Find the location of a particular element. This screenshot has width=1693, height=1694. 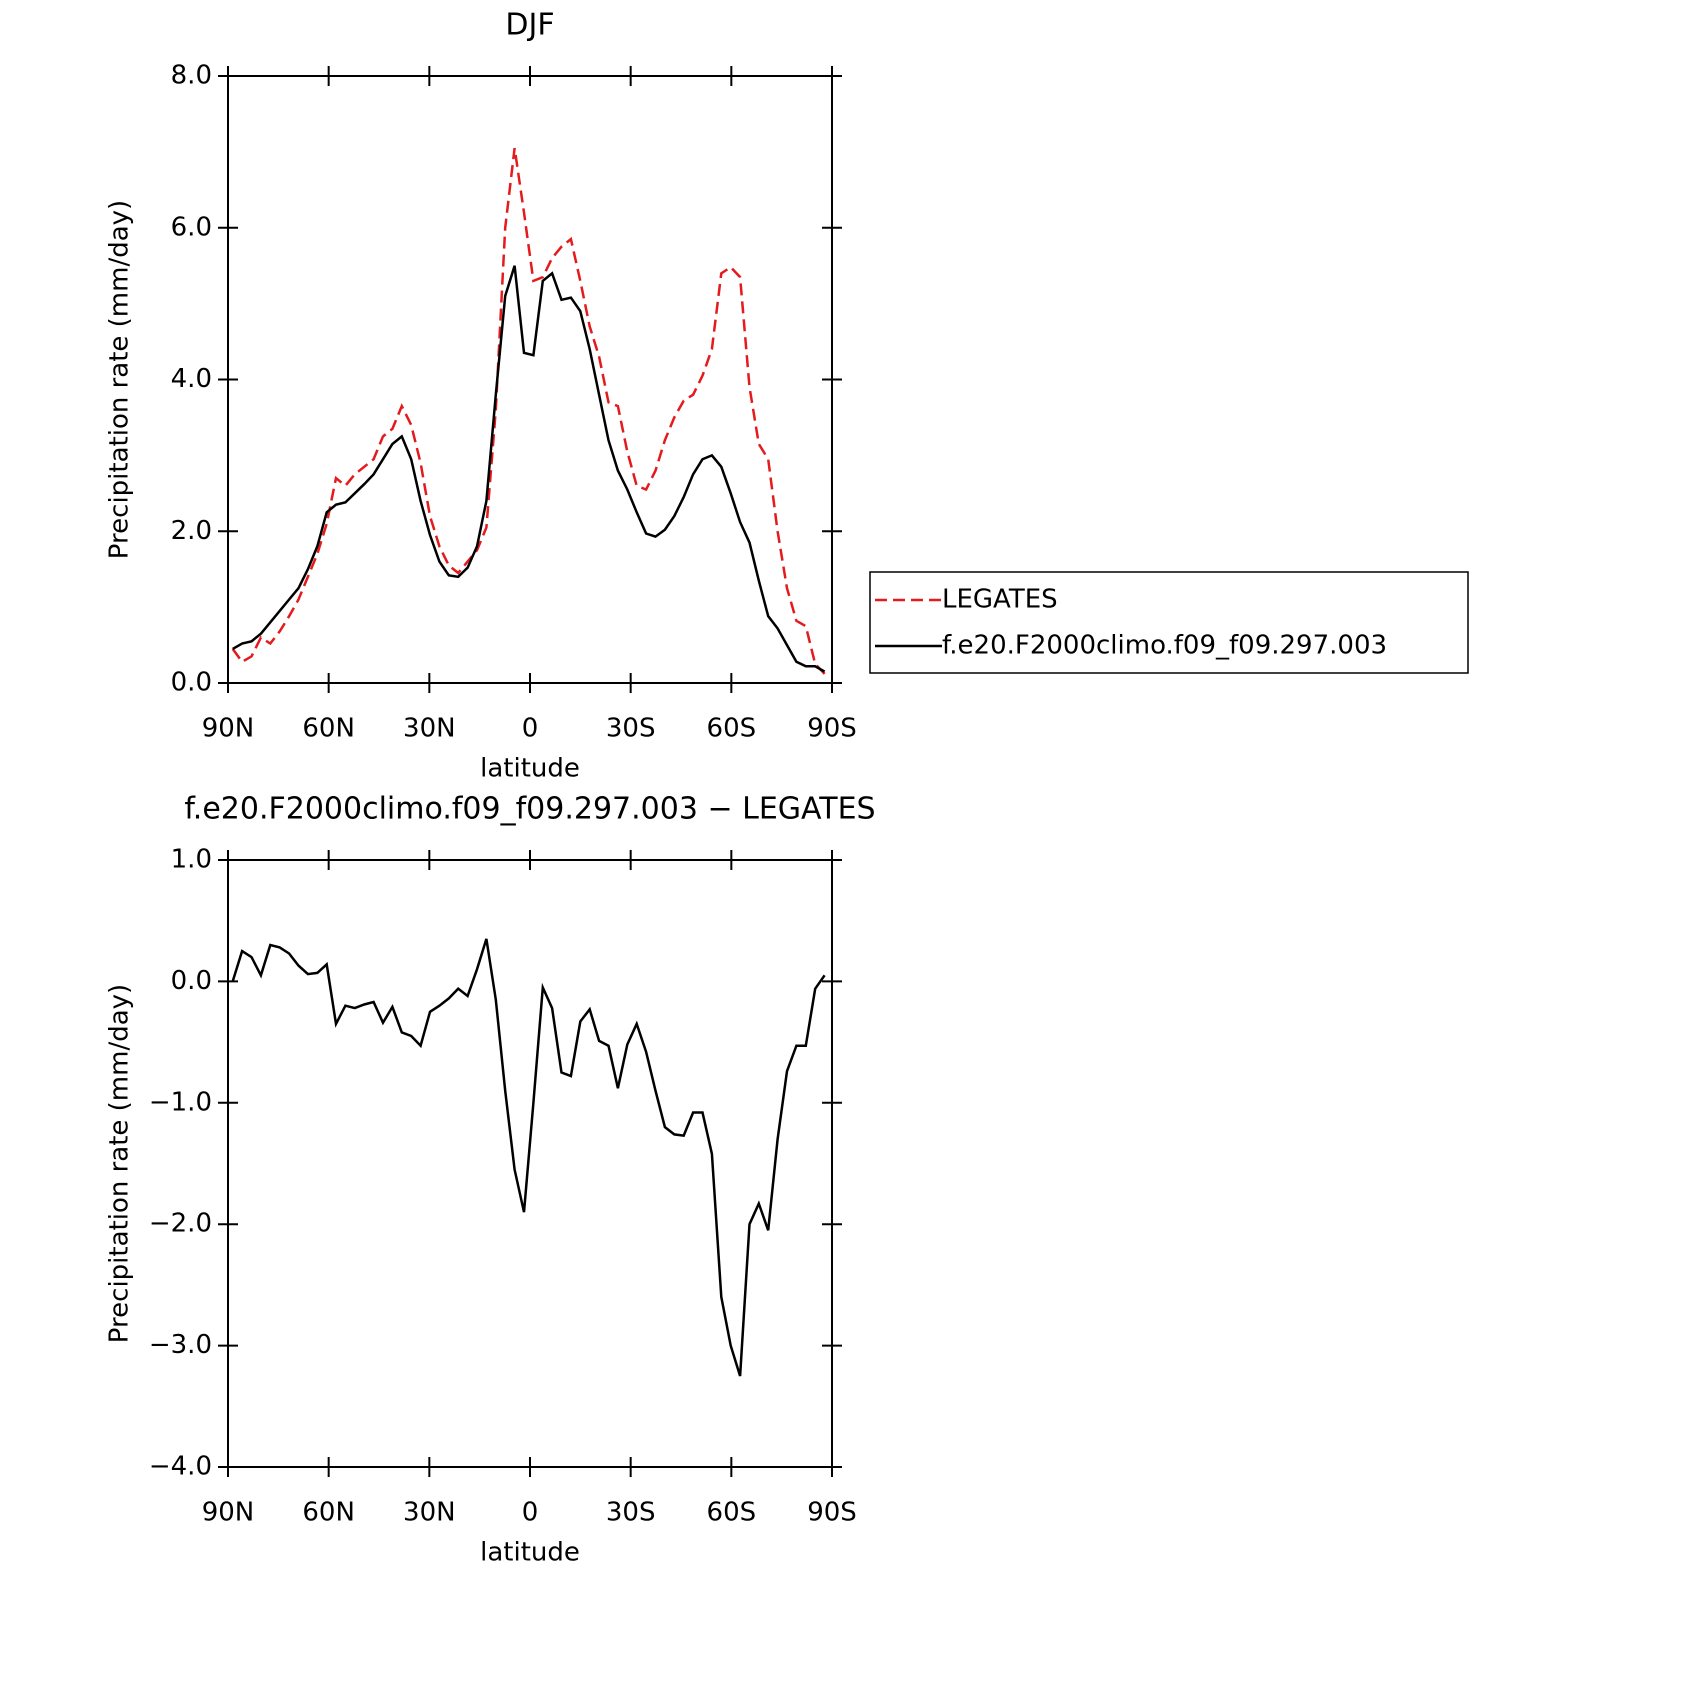

y-tick-label: 1.0 is located at coordinates (191, 860).